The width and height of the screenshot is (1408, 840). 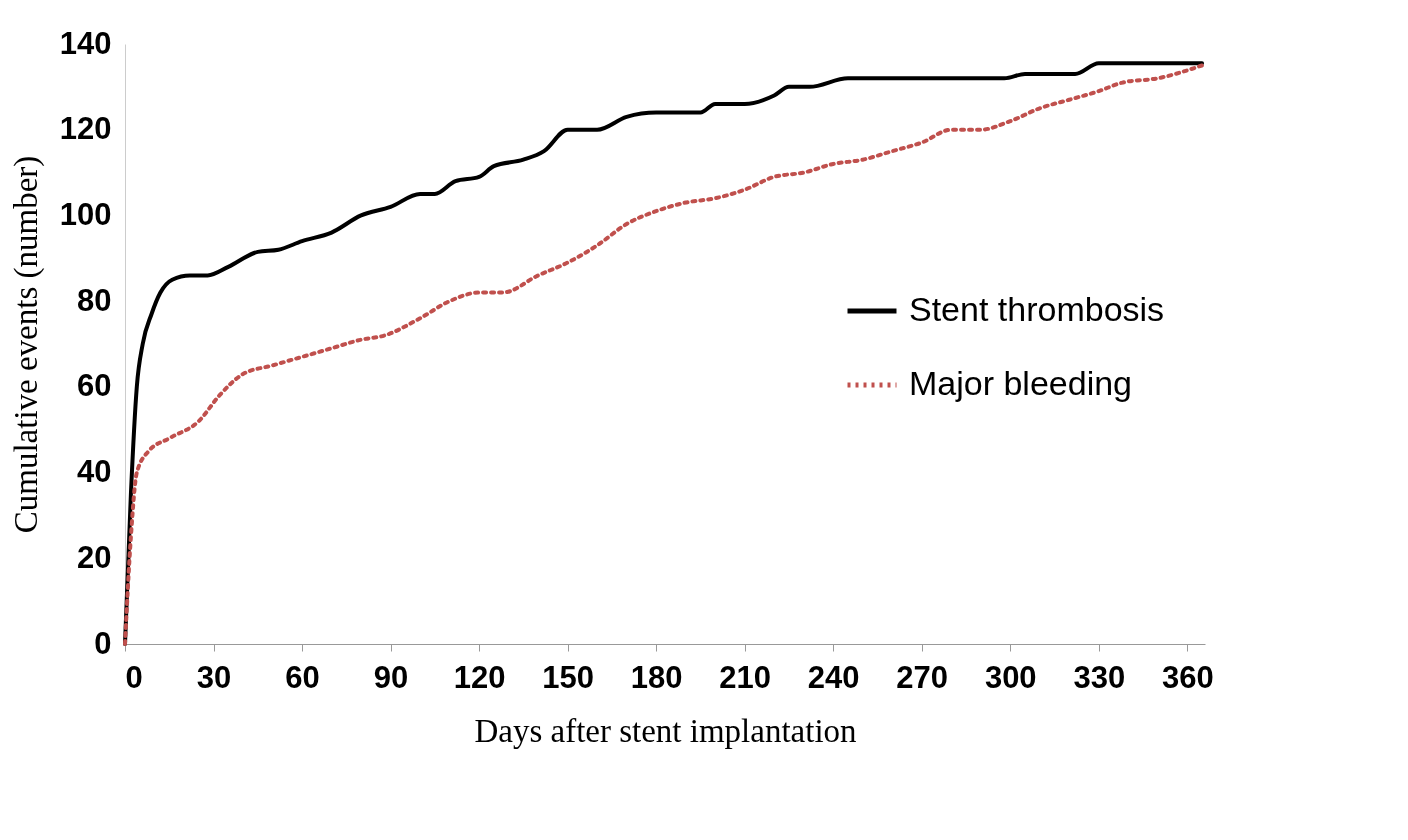 What do you see at coordinates (94, 557) in the screenshot?
I see `y-tick-label: 20` at bounding box center [94, 557].